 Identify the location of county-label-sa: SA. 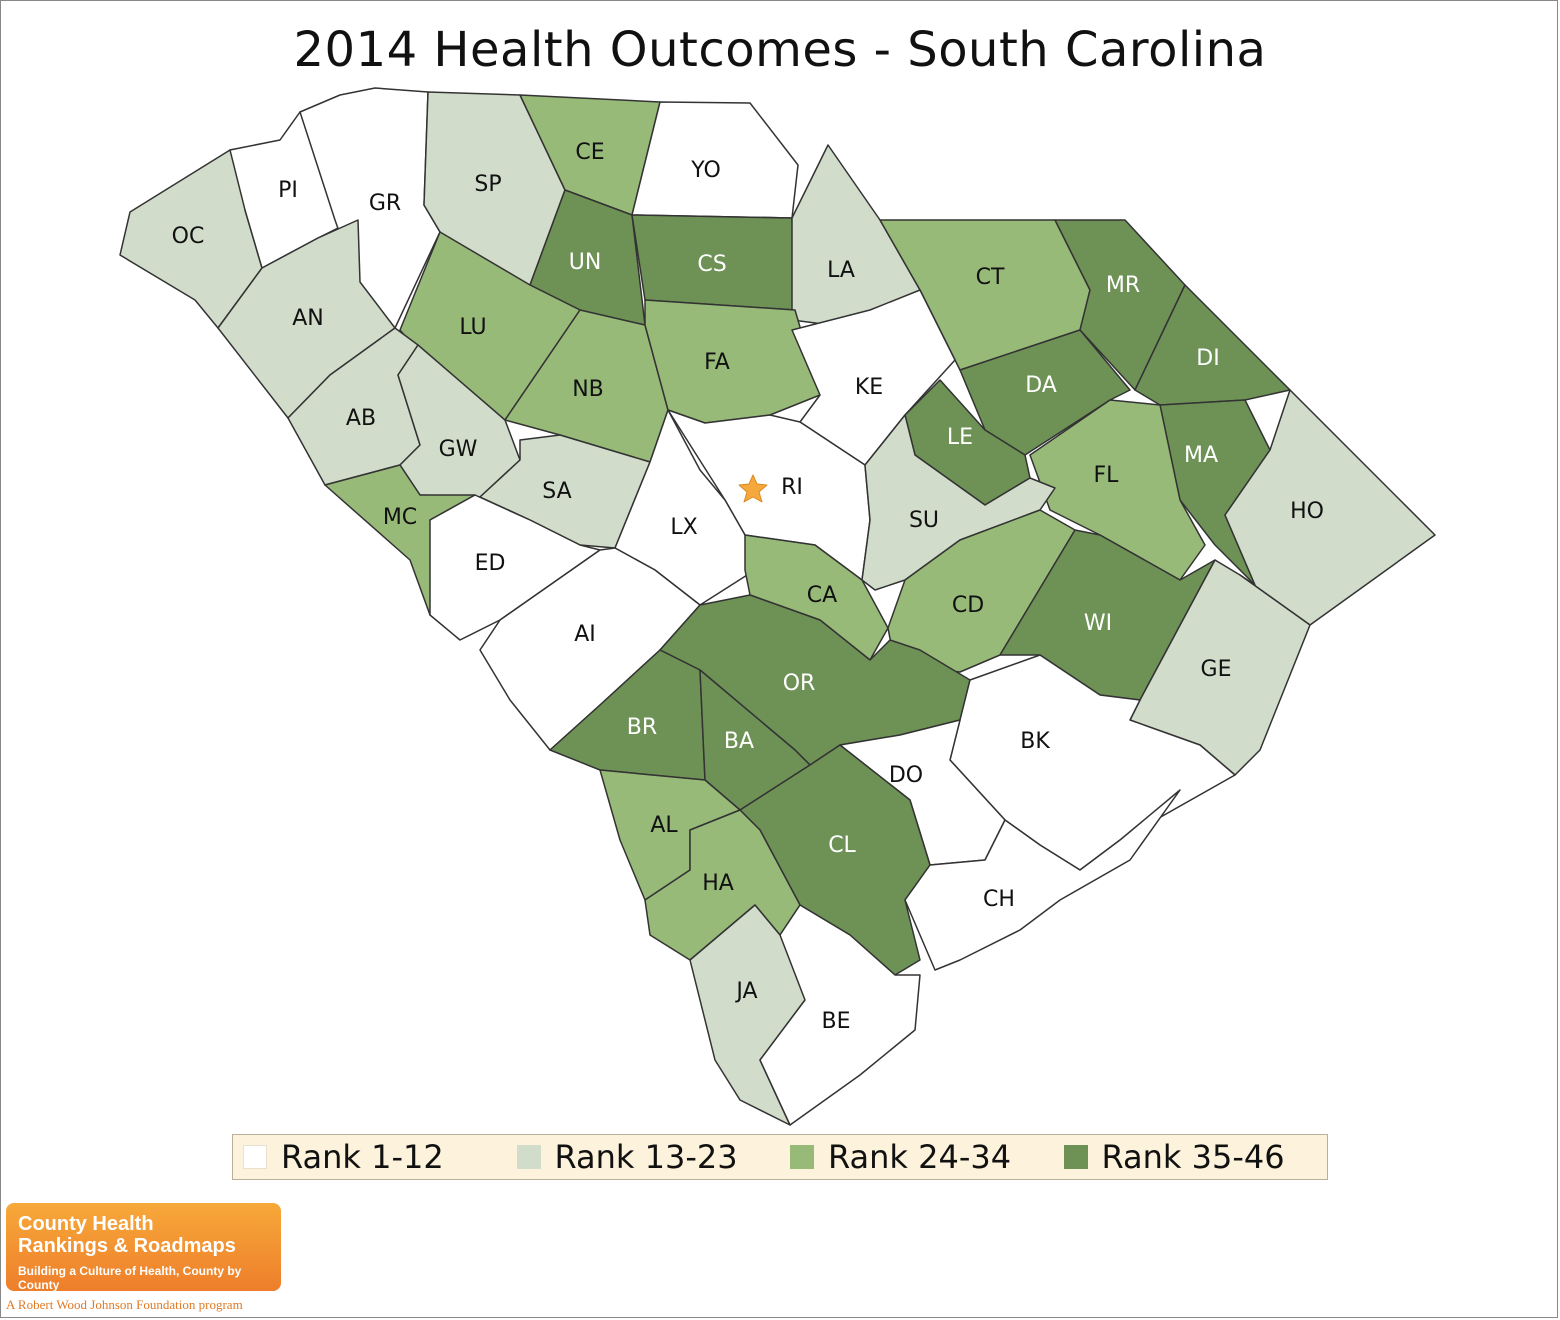
(556, 491).